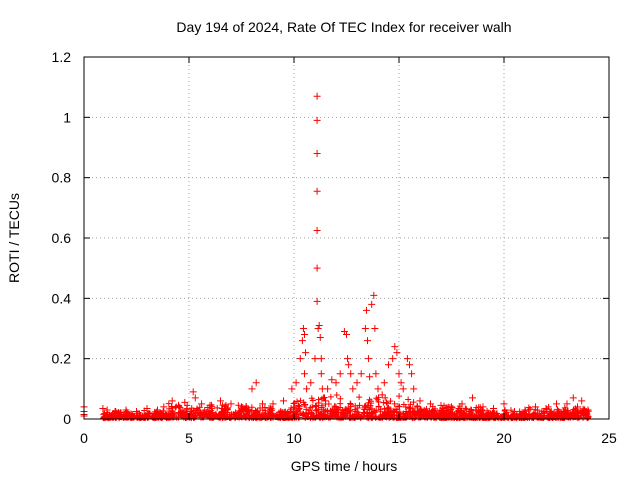  What do you see at coordinates (14, 238) in the screenshot?
I see `y-axis-label: ROTI / TECUs` at bounding box center [14, 238].